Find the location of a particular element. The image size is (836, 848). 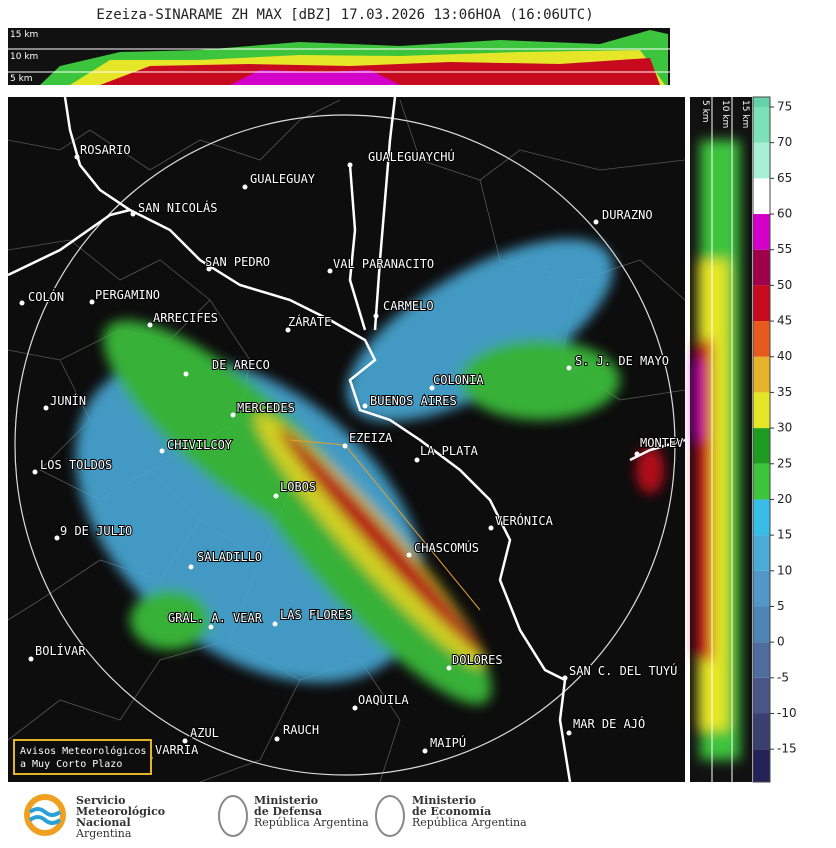

colorbar-tick-label: 10 is located at coordinates (784, 570).